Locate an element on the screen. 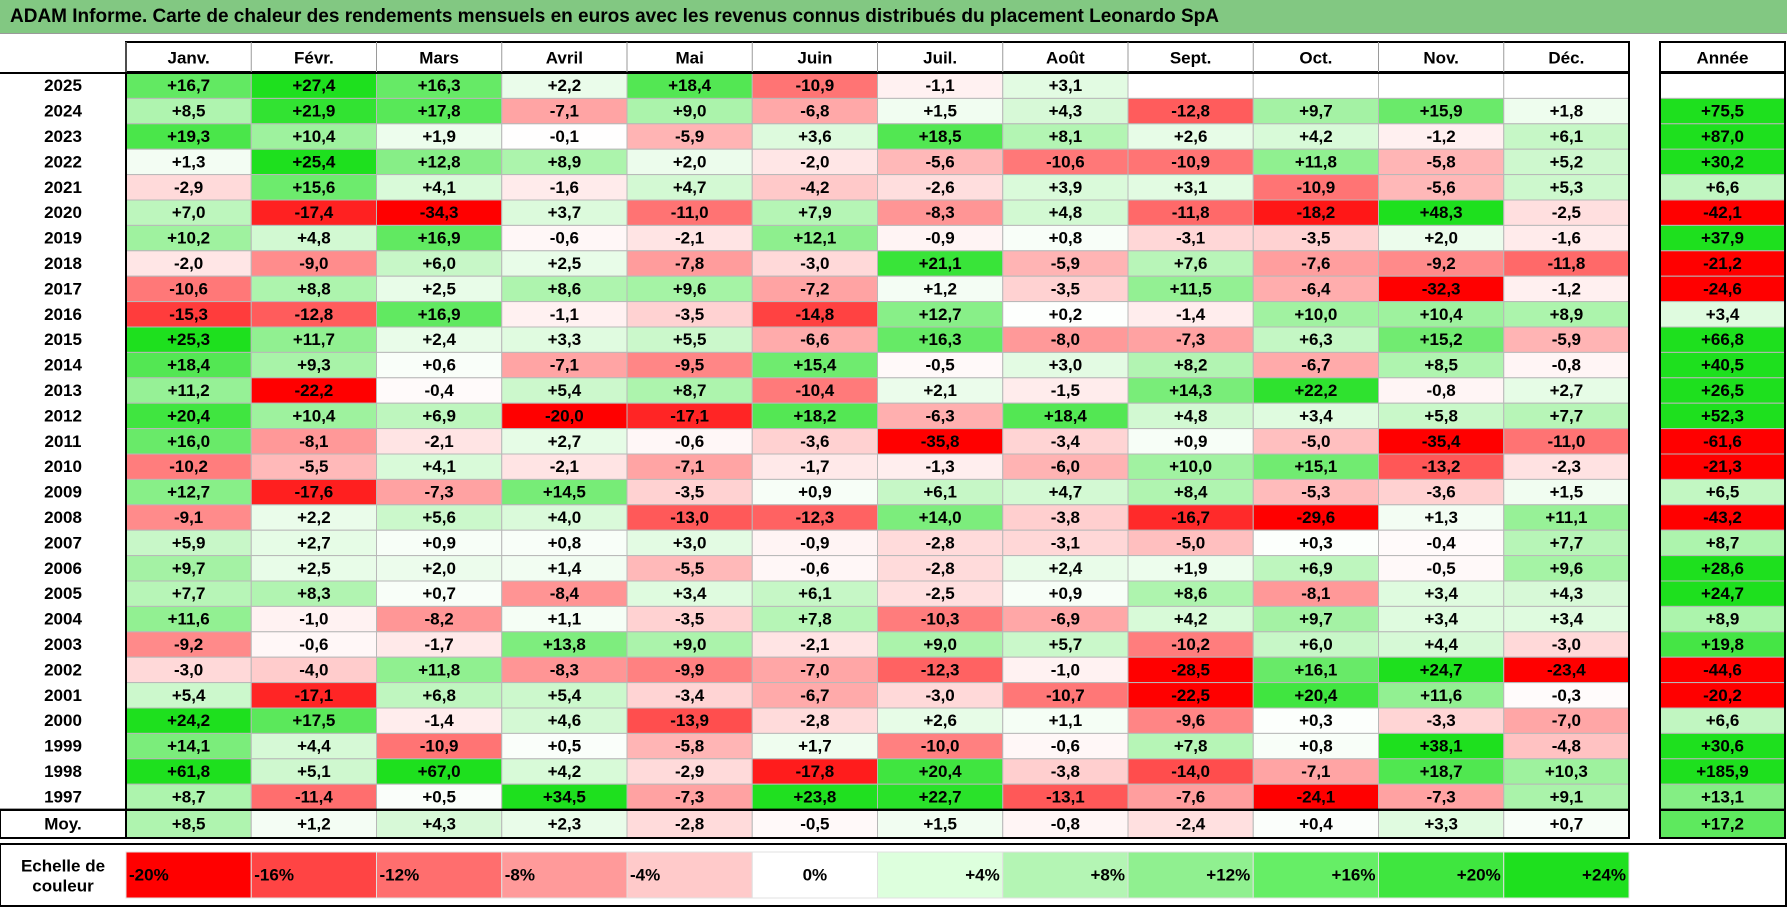 The height and width of the screenshot is (912, 1787). heatmap-cell-value: -0,9 is located at coordinates (939, 238).